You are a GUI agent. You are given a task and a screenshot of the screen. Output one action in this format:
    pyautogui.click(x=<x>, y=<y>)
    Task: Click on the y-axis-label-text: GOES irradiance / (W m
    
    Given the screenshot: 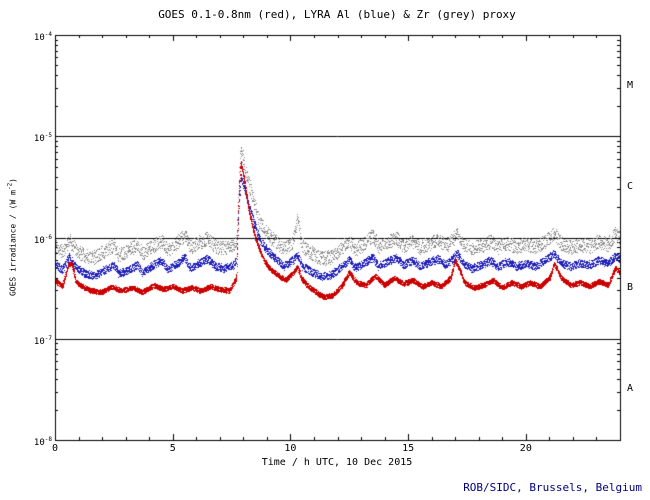 What is the action you would take?
    pyautogui.click(x=13, y=243)
    